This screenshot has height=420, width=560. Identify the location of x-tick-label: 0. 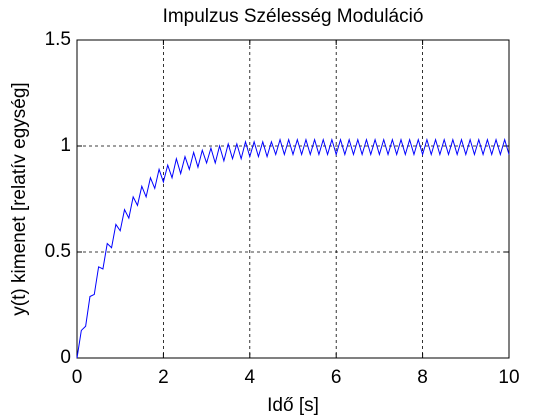
(77, 377).